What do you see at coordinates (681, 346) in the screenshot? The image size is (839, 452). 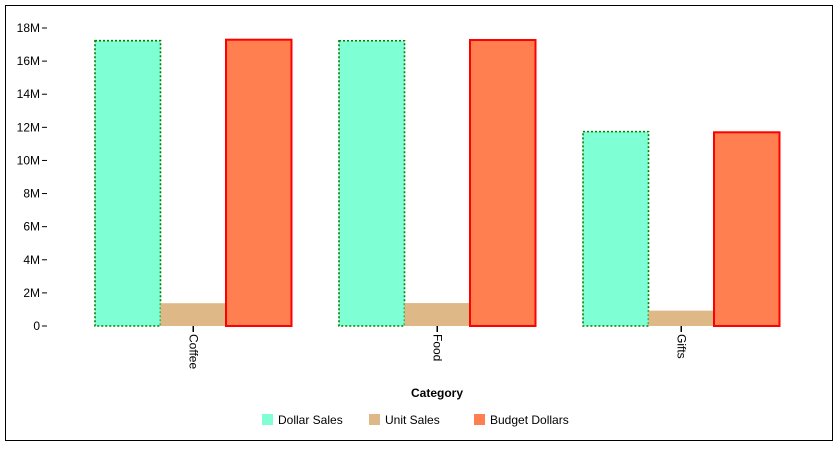 I see `x-tick-label: Gifts` at bounding box center [681, 346].